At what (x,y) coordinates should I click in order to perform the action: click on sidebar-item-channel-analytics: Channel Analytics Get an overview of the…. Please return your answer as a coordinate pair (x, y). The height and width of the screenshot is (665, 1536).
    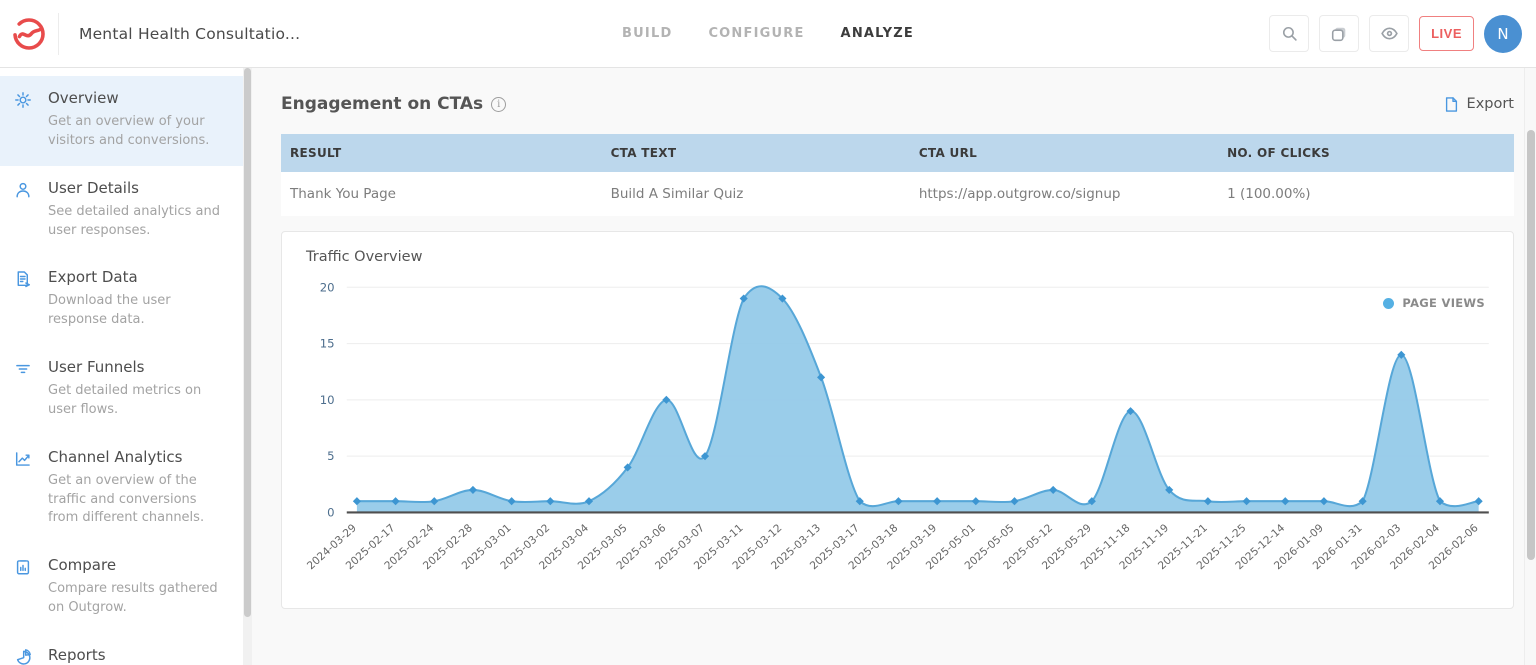
    Looking at the image, I should click on (121, 489).